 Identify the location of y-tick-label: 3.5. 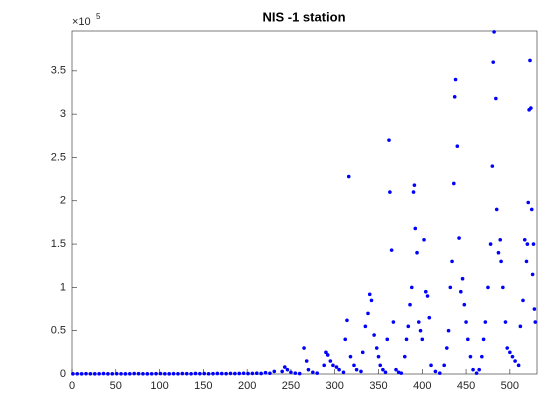
(58, 71).